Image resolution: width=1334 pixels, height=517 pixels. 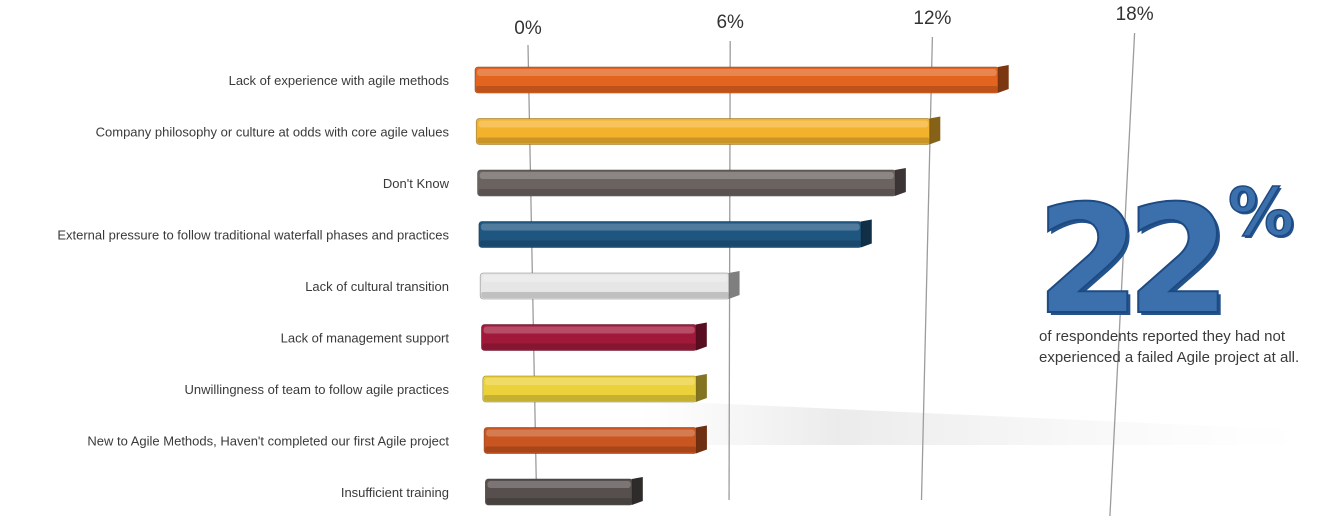 What do you see at coordinates (970, 422) in the screenshot?
I see `floor-shadow` at bounding box center [970, 422].